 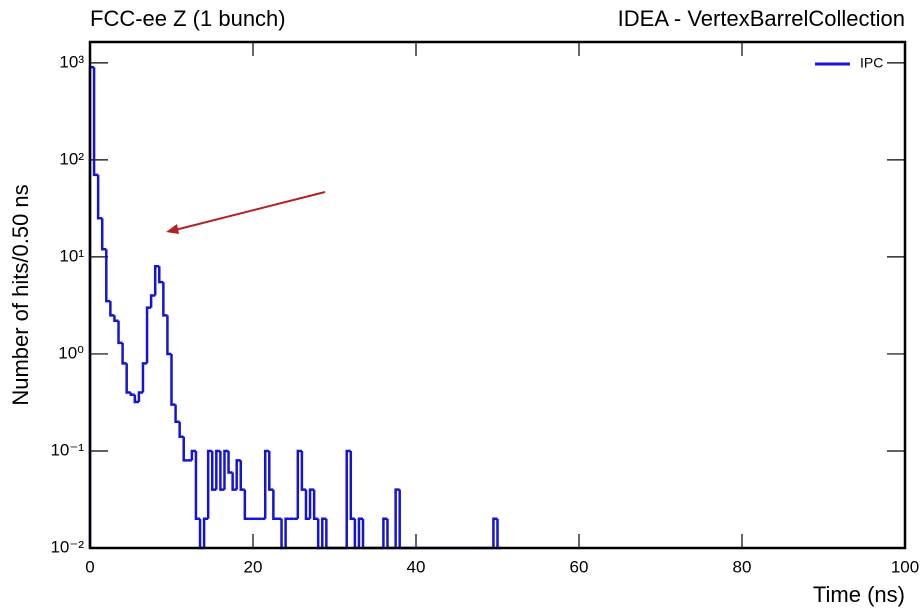 What do you see at coordinates (67, 449) in the screenshot?
I see `y-tick-label: 10⁻¹` at bounding box center [67, 449].